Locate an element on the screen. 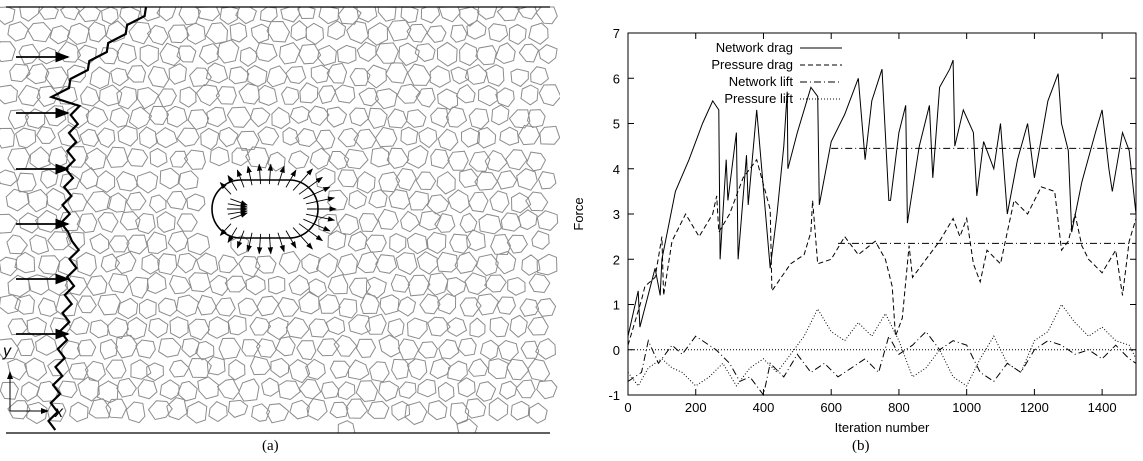  legend-label: Pressure lift is located at coordinates (758, 98).